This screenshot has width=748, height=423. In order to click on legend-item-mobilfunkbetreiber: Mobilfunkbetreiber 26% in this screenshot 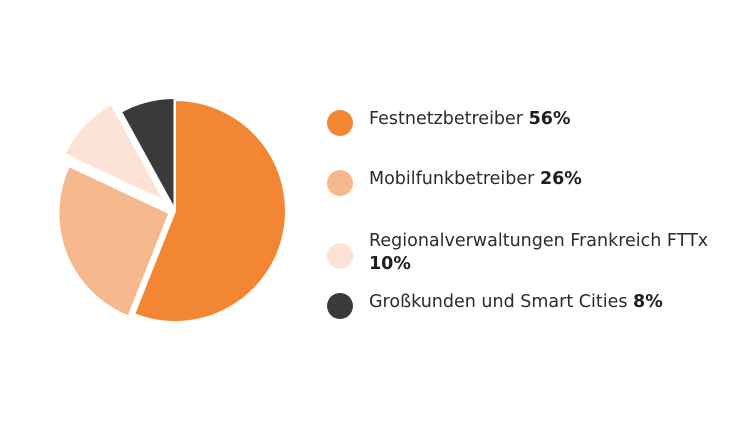, I will do `click(528, 182)`.